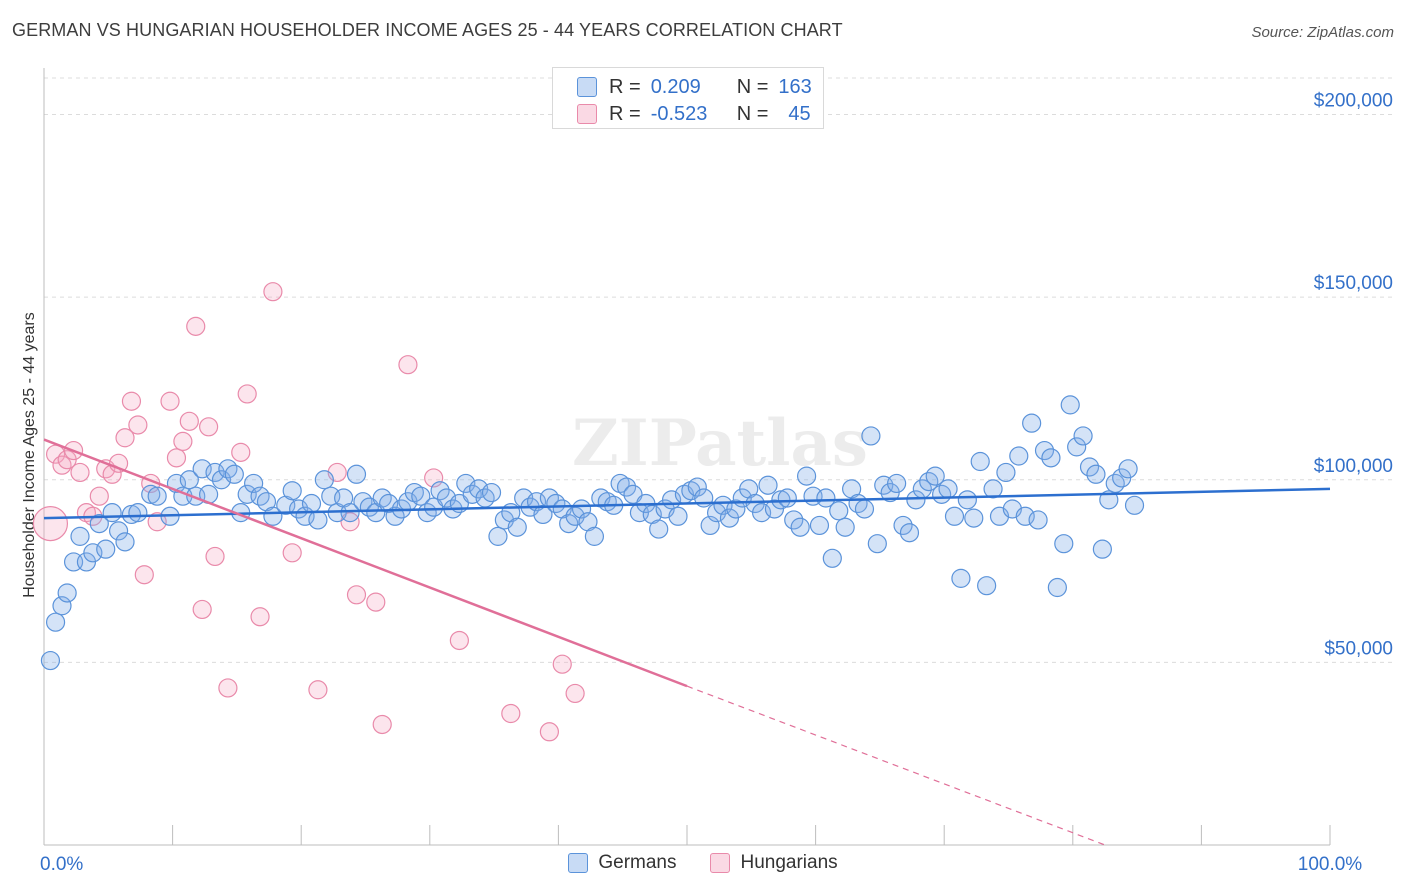  What do you see at coordinates (703, 863) in the screenshot?
I see `series-legend: Germans Hungarians` at bounding box center [703, 863].